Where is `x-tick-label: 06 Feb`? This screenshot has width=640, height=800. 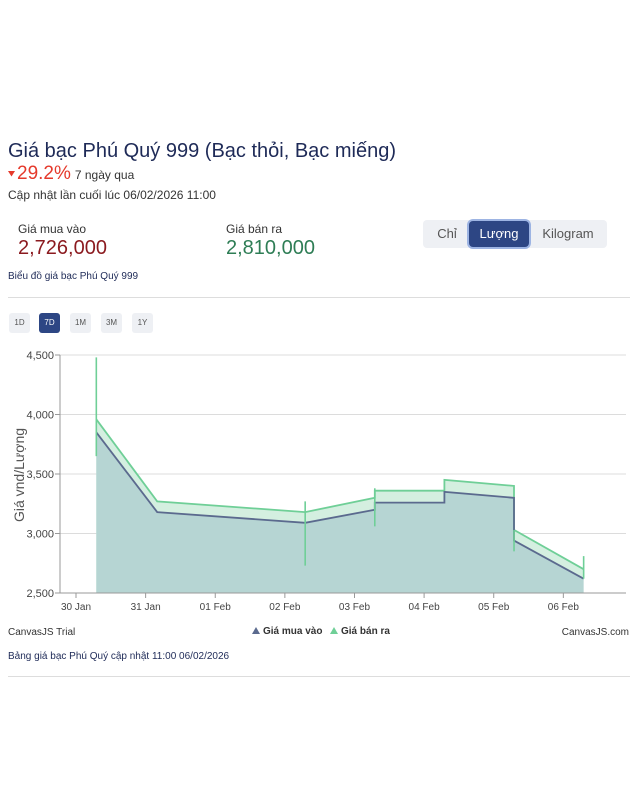
x-tick-label: 06 Feb is located at coordinates (564, 607).